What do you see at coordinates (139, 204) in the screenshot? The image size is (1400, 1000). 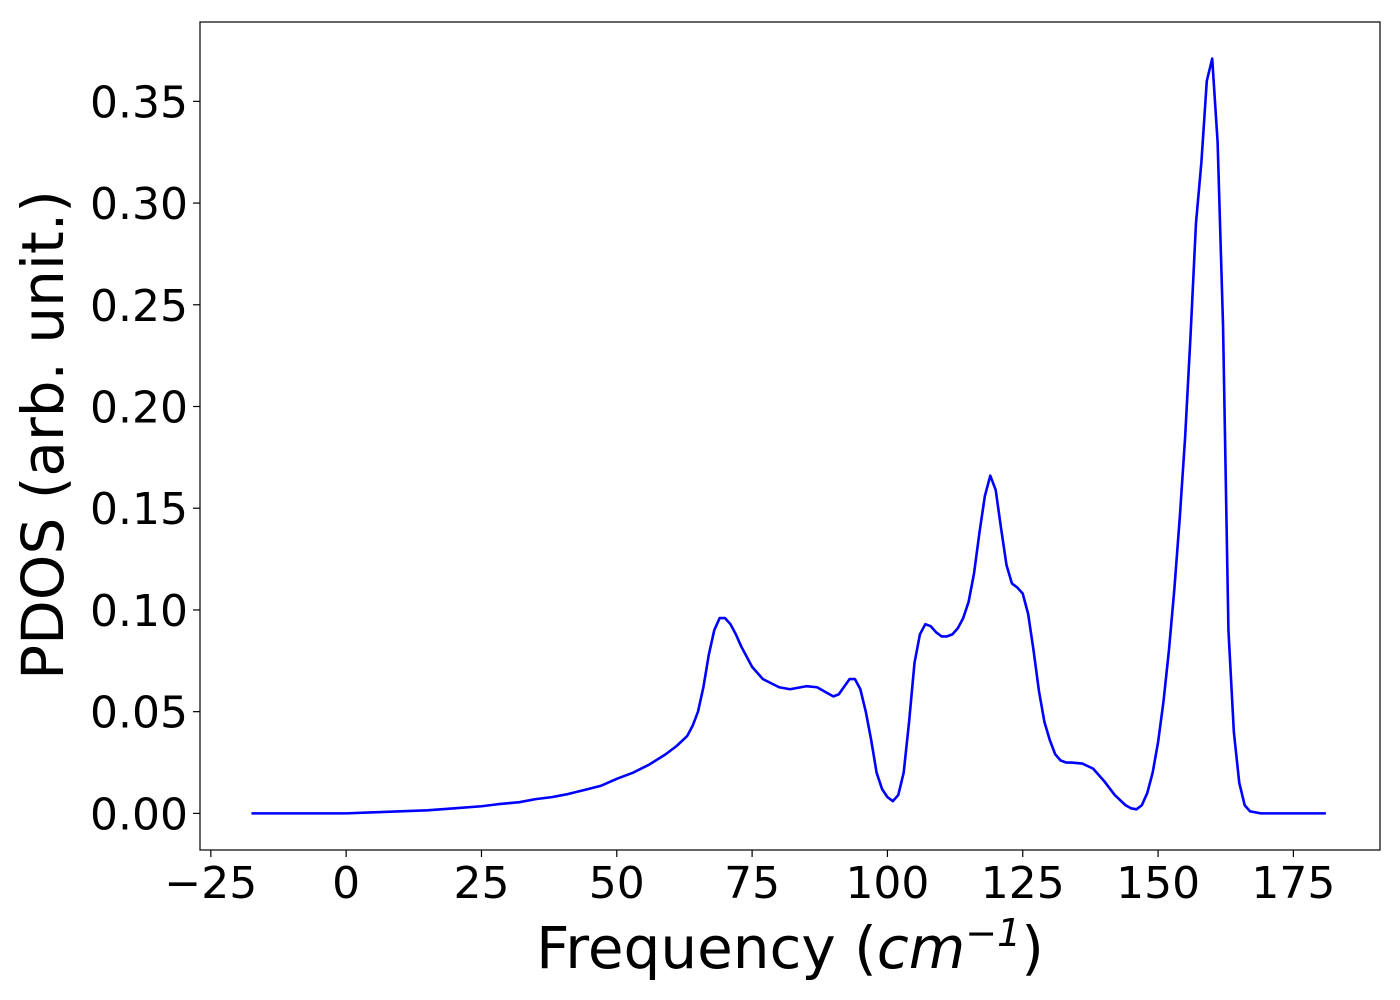 I see `y-tick-label: 0.30` at bounding box center [139, 204].